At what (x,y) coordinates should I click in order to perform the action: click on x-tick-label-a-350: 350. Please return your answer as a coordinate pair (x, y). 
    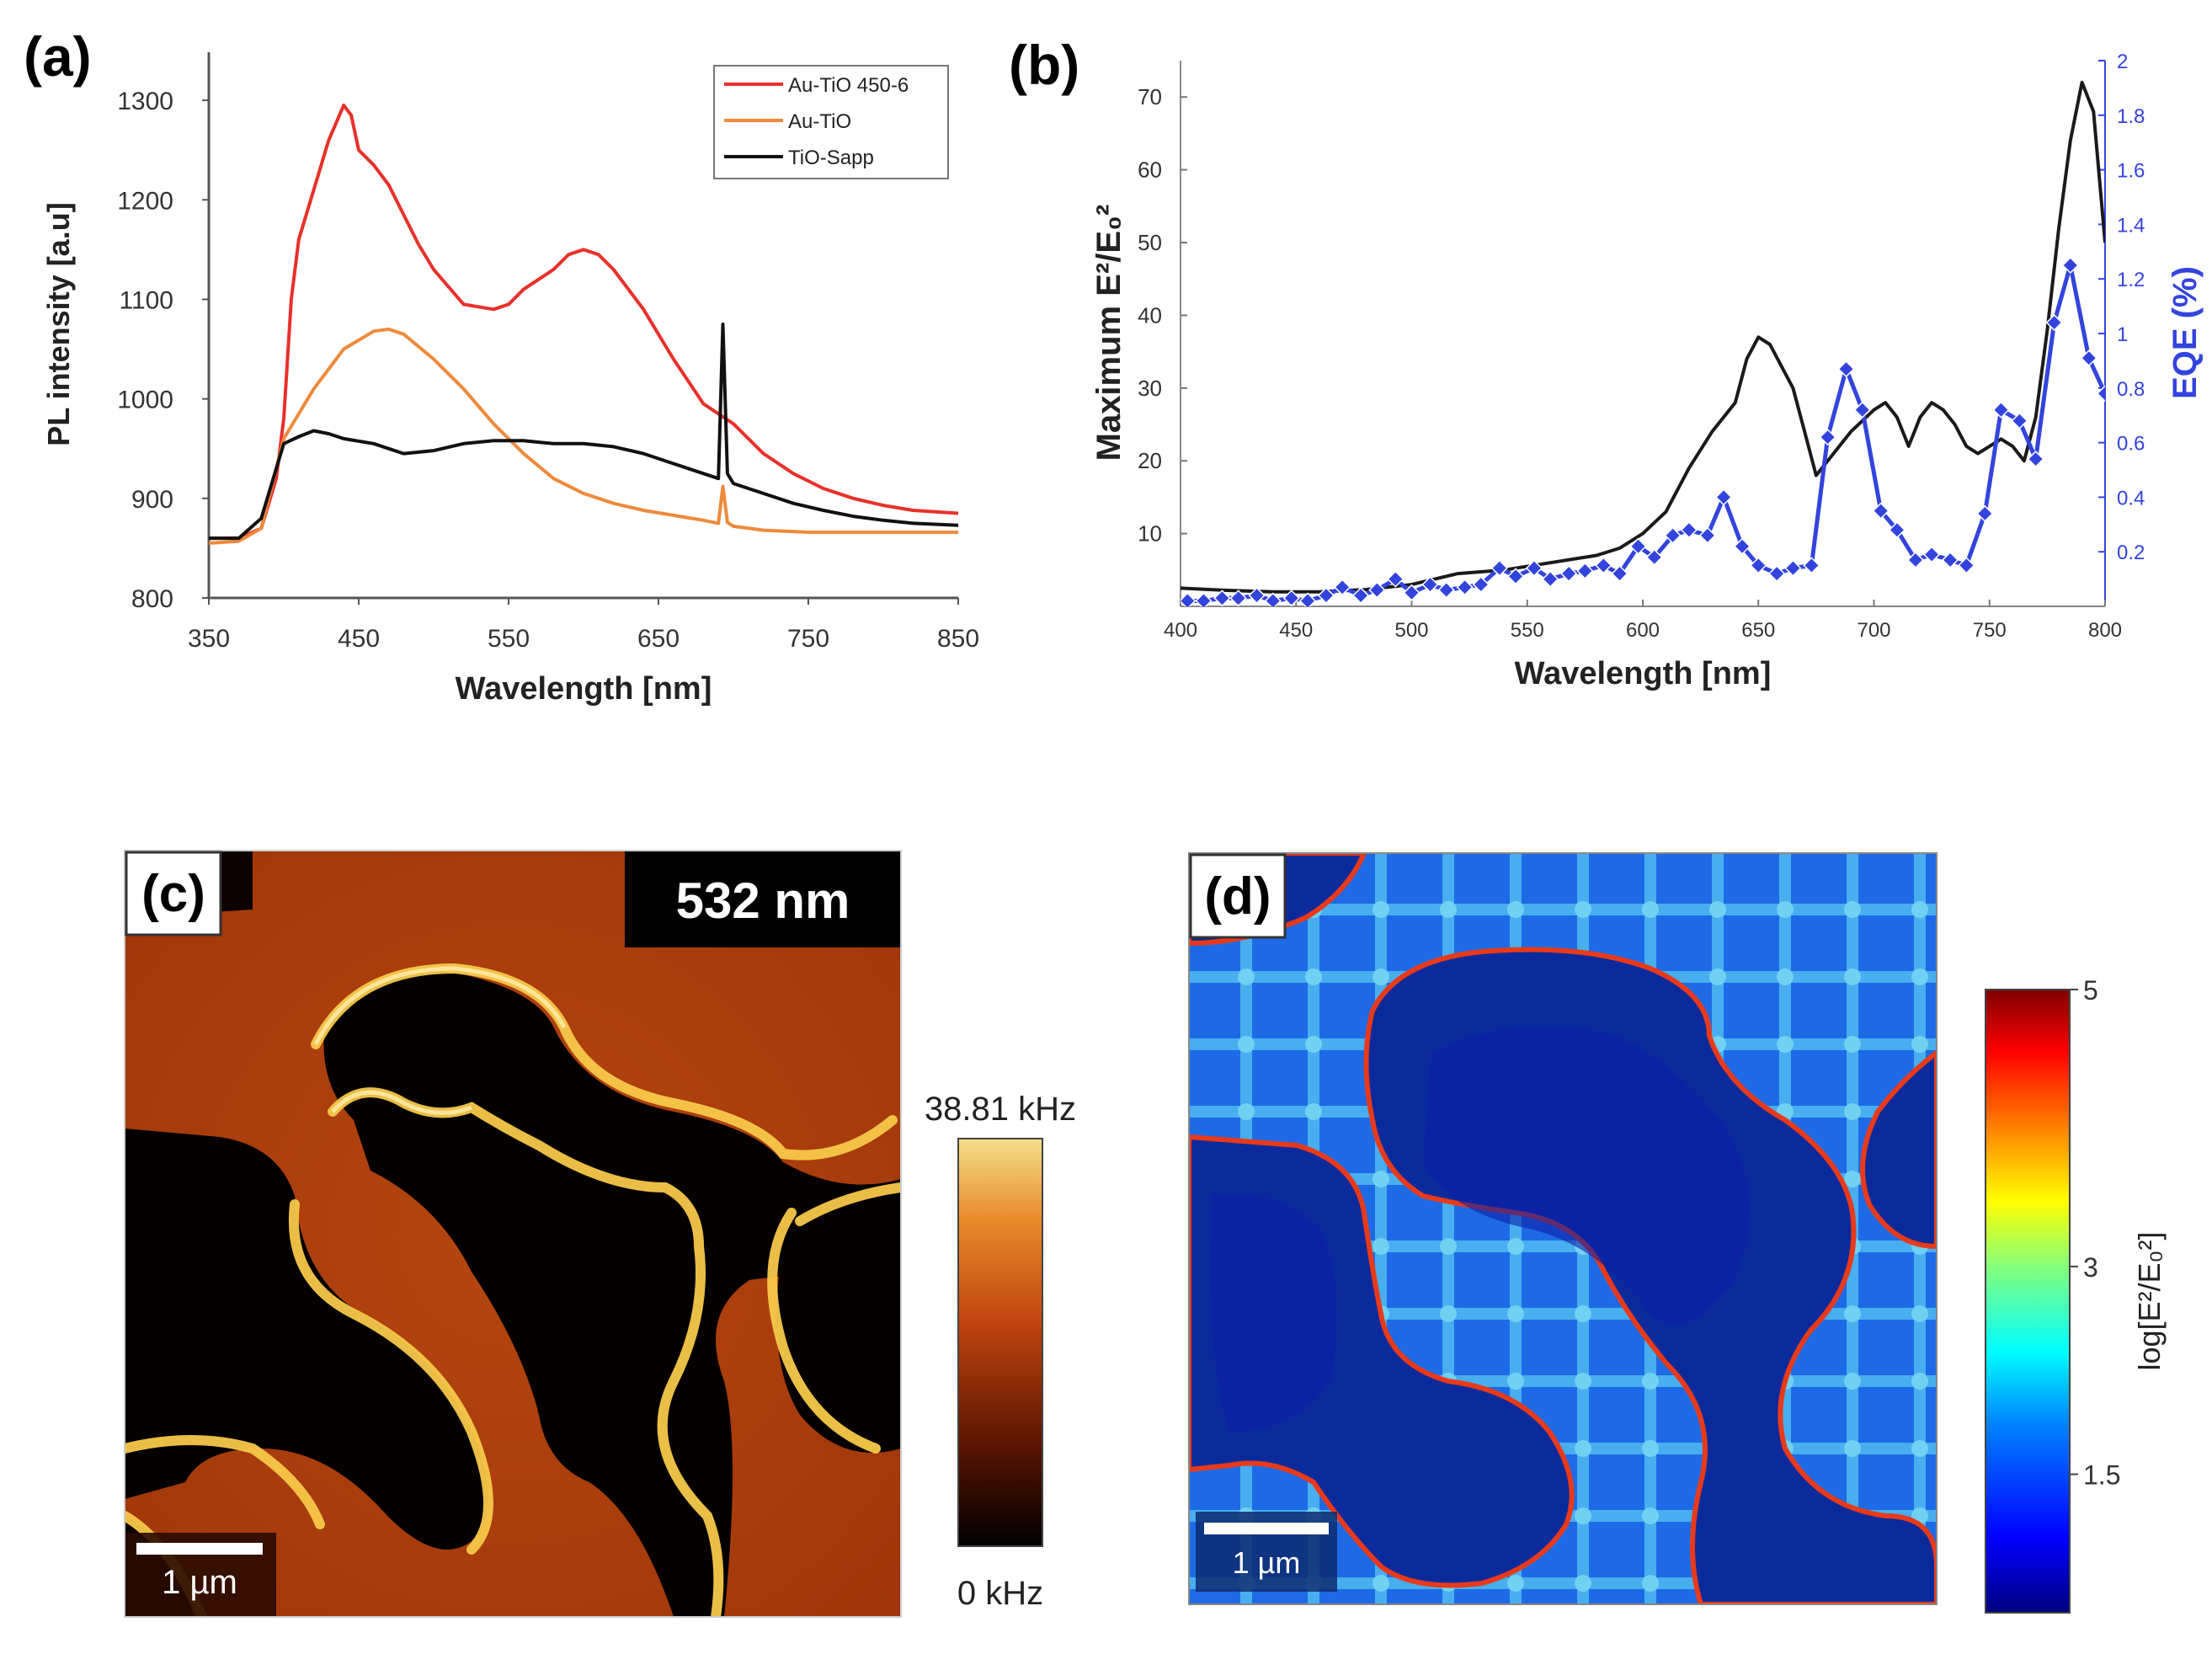
    Looking at the image, I should click on (209, 639).